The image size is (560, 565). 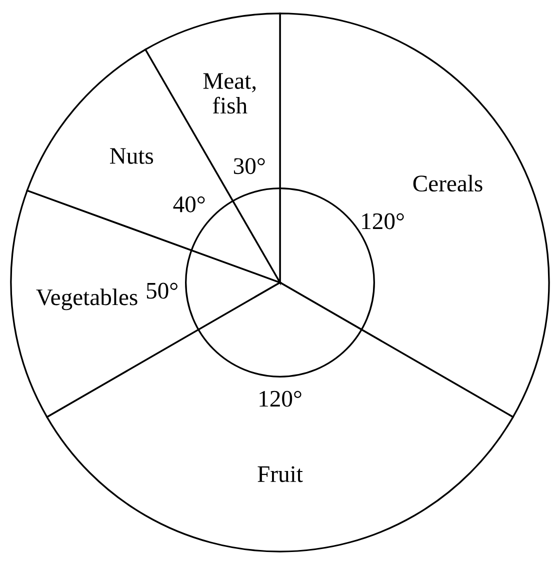 I want to click on slice-label: Fruit, so click(x=280, y=474).